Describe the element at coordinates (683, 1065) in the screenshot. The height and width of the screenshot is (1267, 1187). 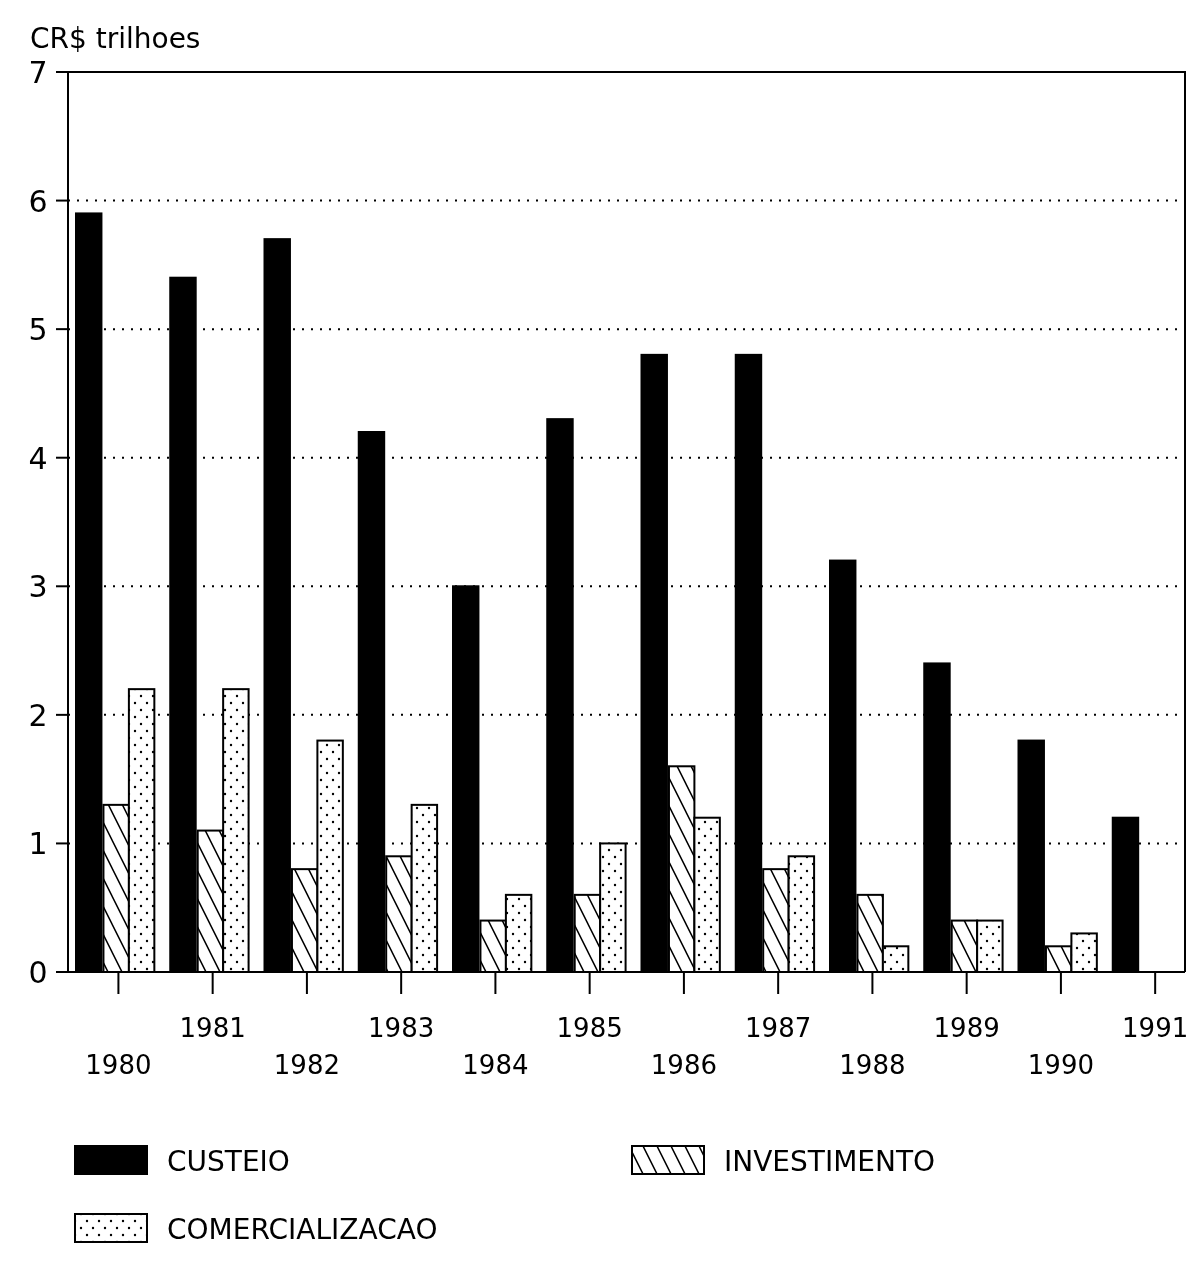
I see `x-tick-label: 1986` at that location.